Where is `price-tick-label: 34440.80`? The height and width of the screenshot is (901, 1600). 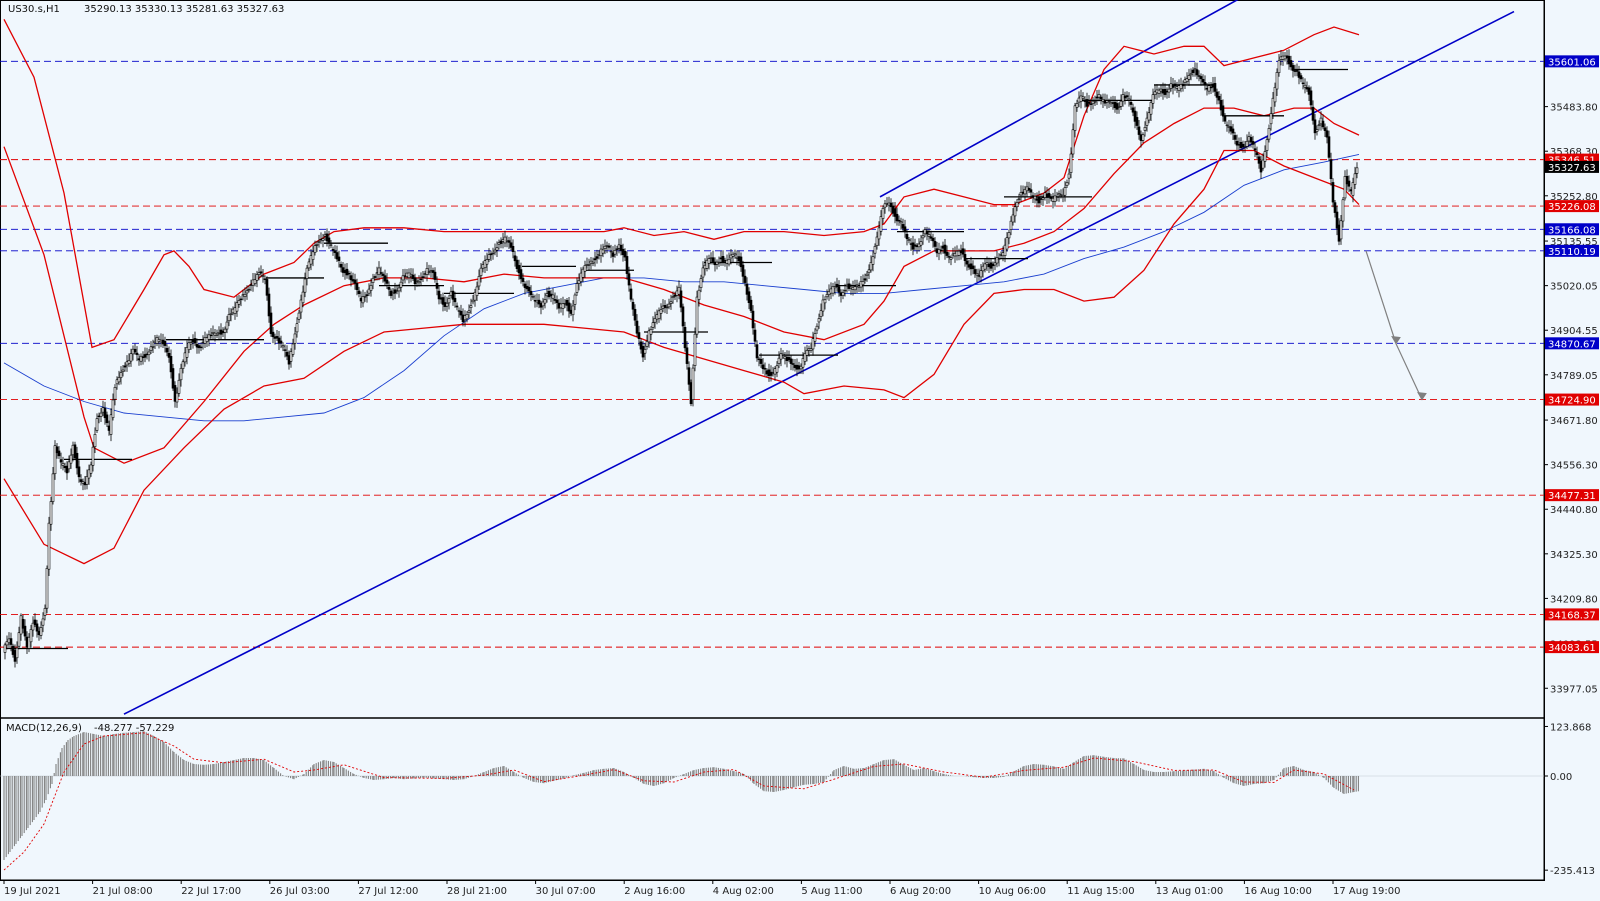 price-tick-label: 34440.80 is located at coordinates (1574, 510).